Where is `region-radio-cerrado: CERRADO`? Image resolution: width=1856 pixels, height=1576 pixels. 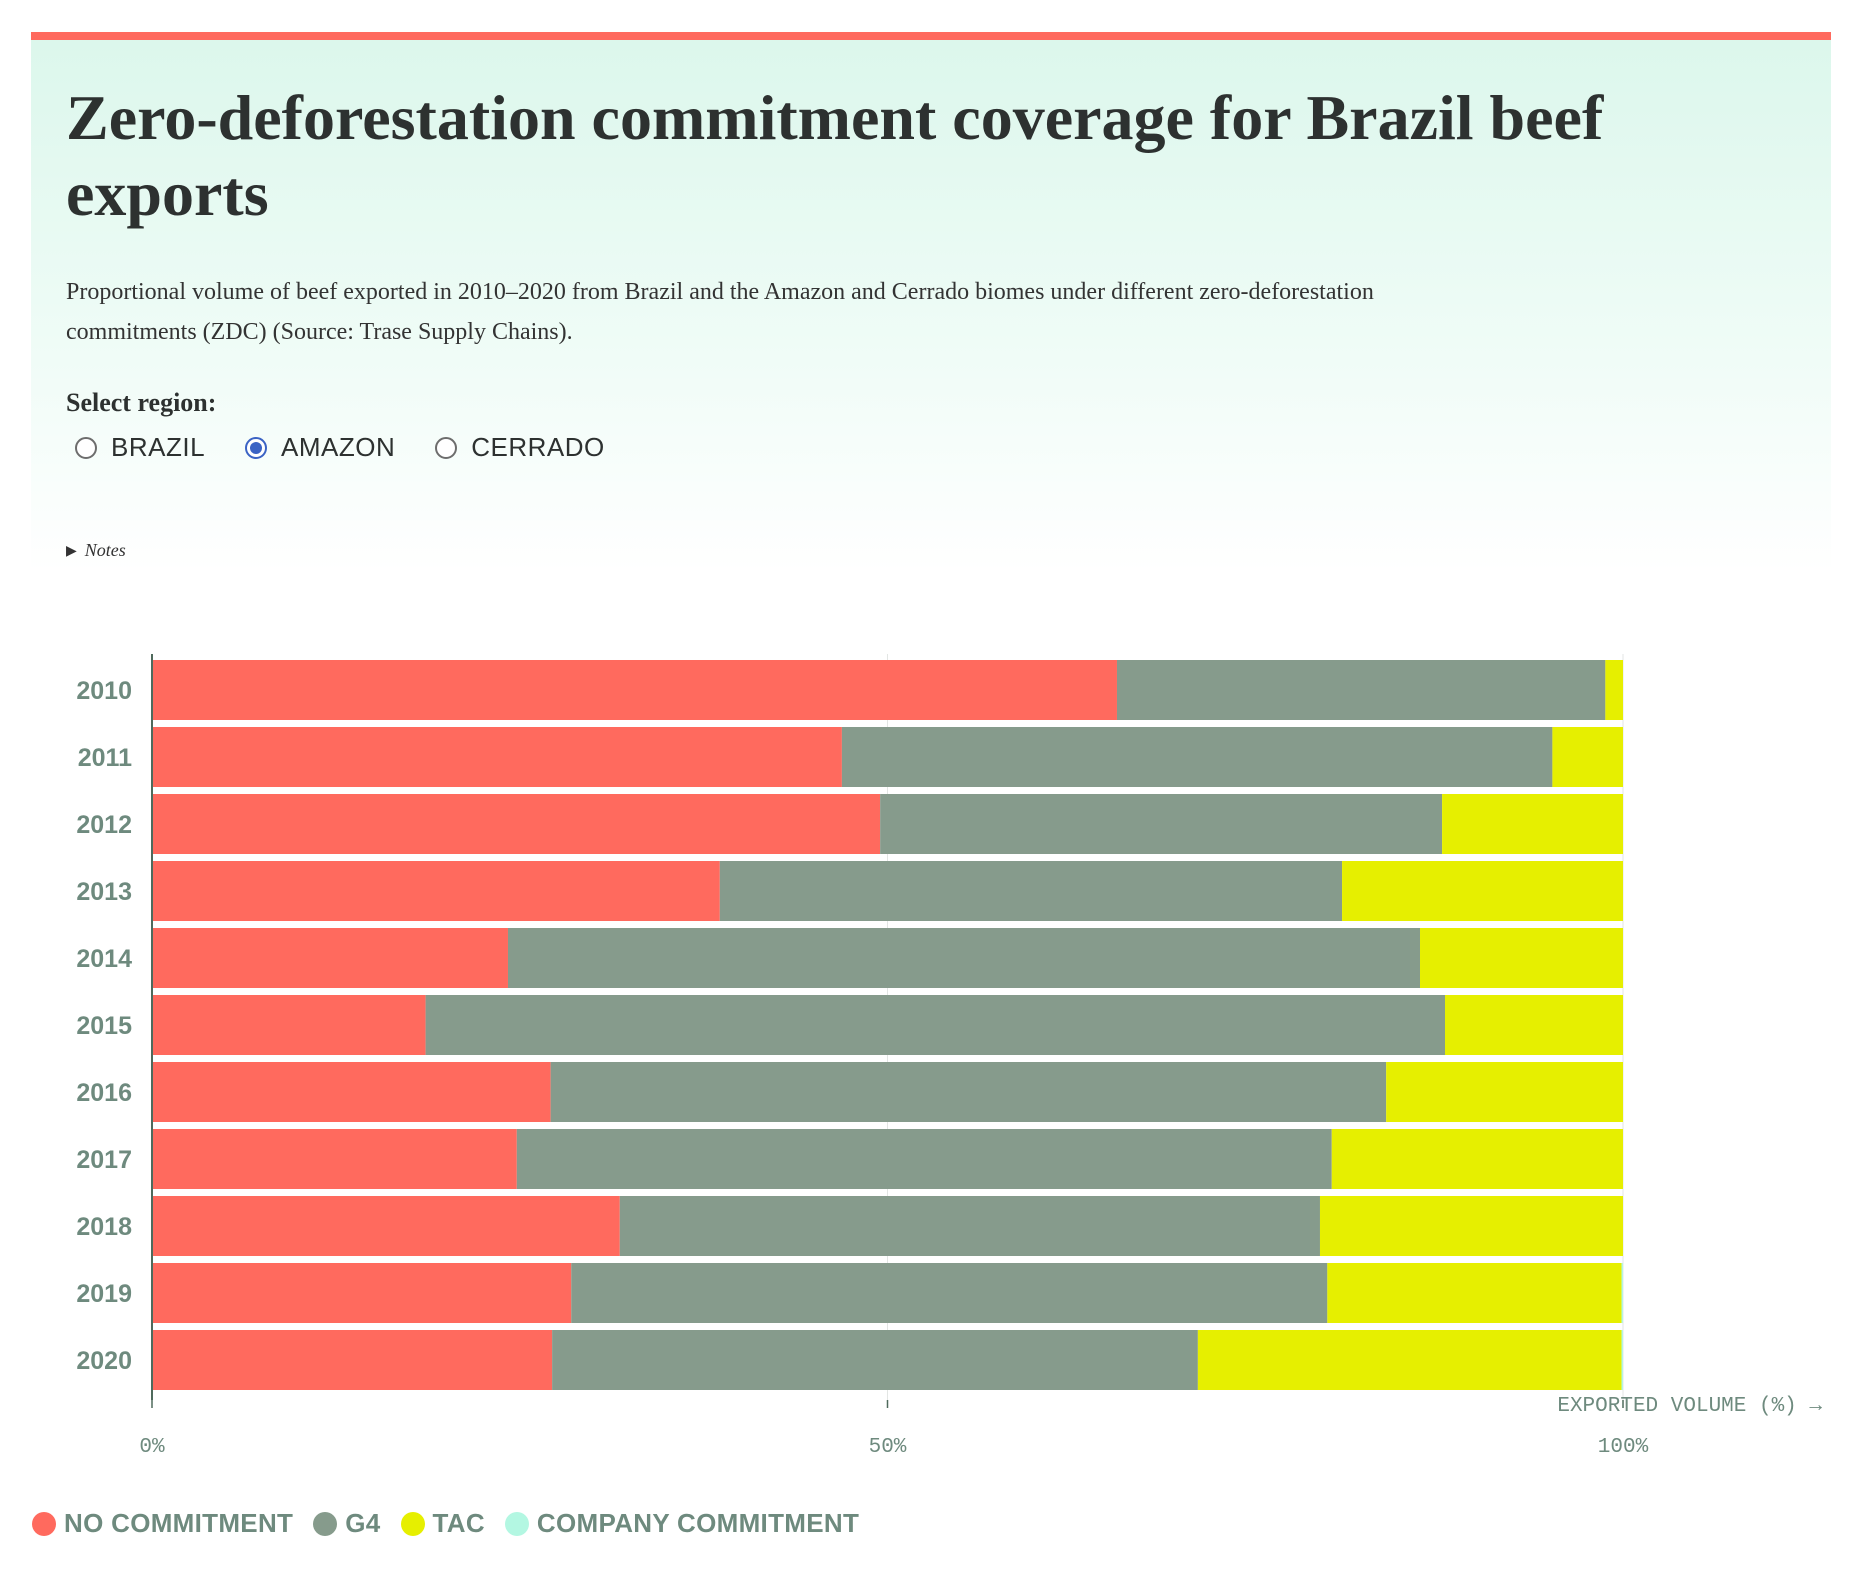 region-radio-cerrado: CERRADO is located at coordinates (520, 447).